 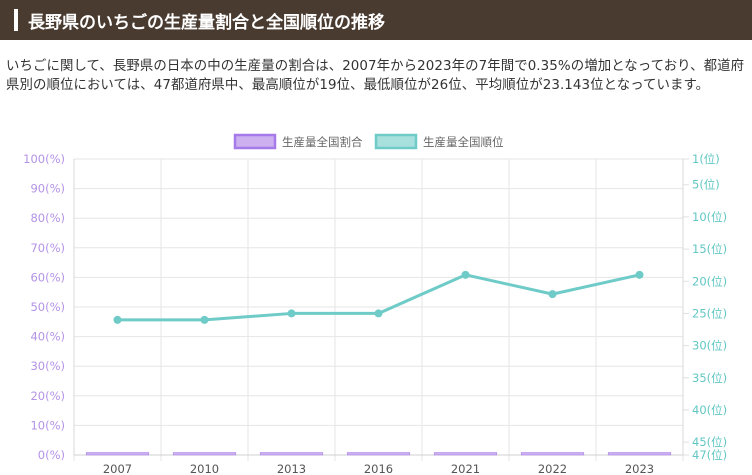 I want to click on legend-swatch-share, so click(x=255, y=141).